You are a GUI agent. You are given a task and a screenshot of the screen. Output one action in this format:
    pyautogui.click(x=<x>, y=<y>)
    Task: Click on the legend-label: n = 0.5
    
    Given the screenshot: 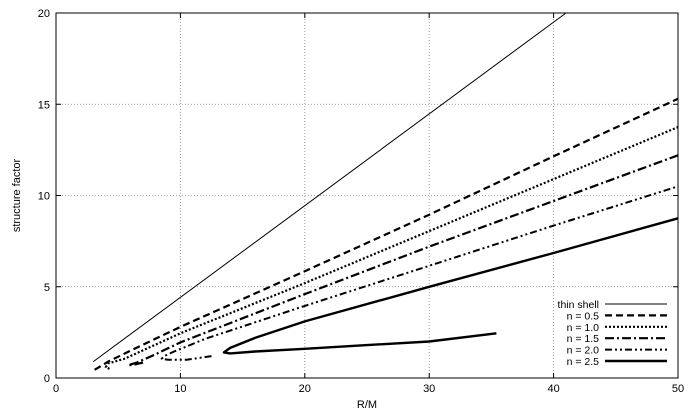 What is the action you would take?
    pyautogui.click(x=583, y=316)
    